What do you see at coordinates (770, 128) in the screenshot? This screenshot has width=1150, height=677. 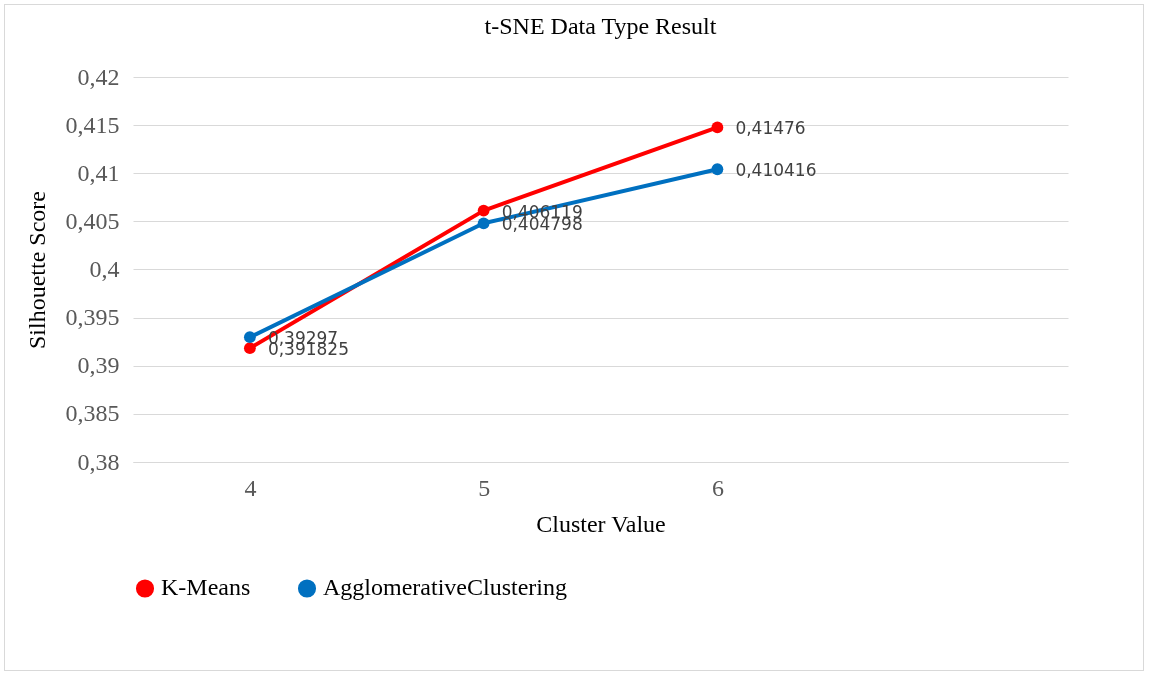 I see `data-label: 0,41476` at bounding box center [770, 128].